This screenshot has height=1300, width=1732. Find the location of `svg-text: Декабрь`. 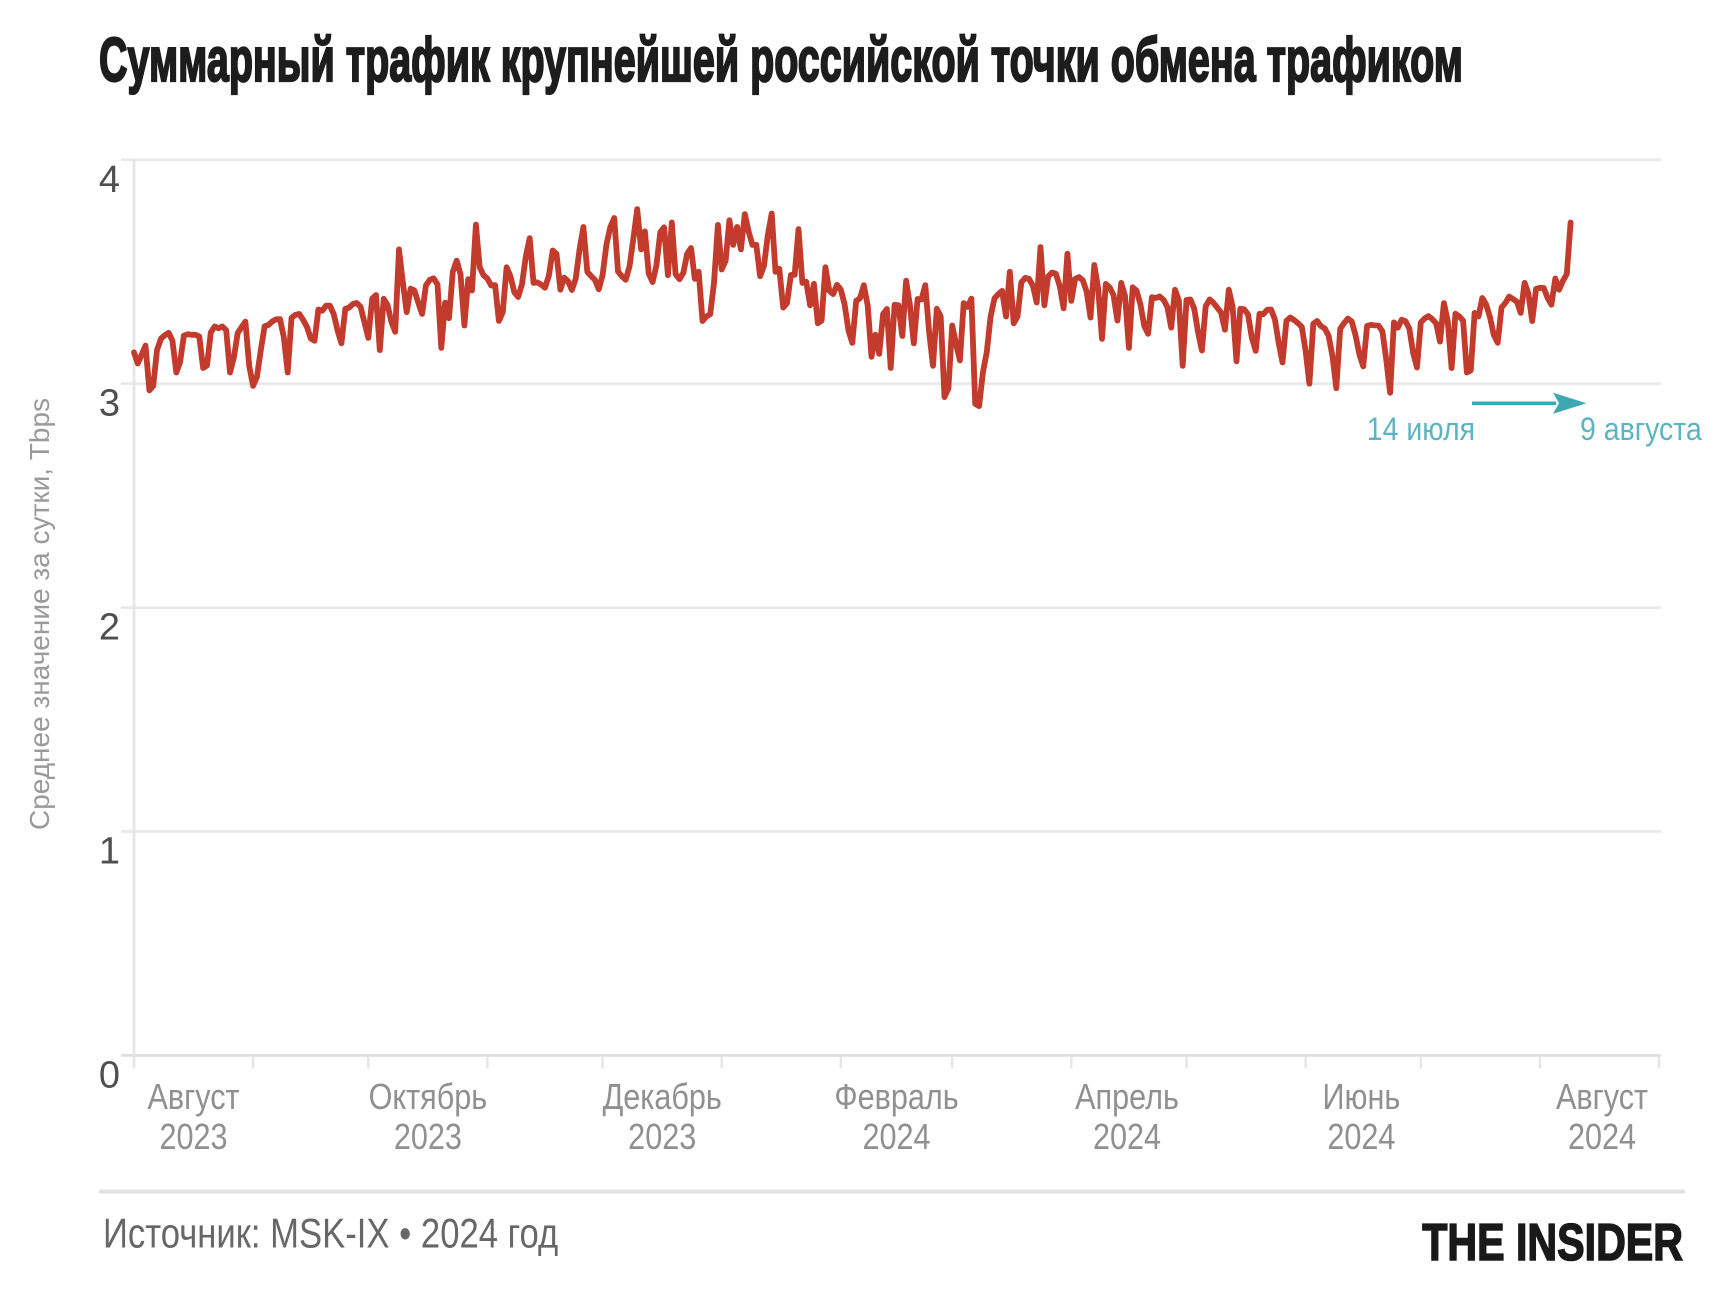

svg-text: Декабрь is located at coordinates (662, 1098).